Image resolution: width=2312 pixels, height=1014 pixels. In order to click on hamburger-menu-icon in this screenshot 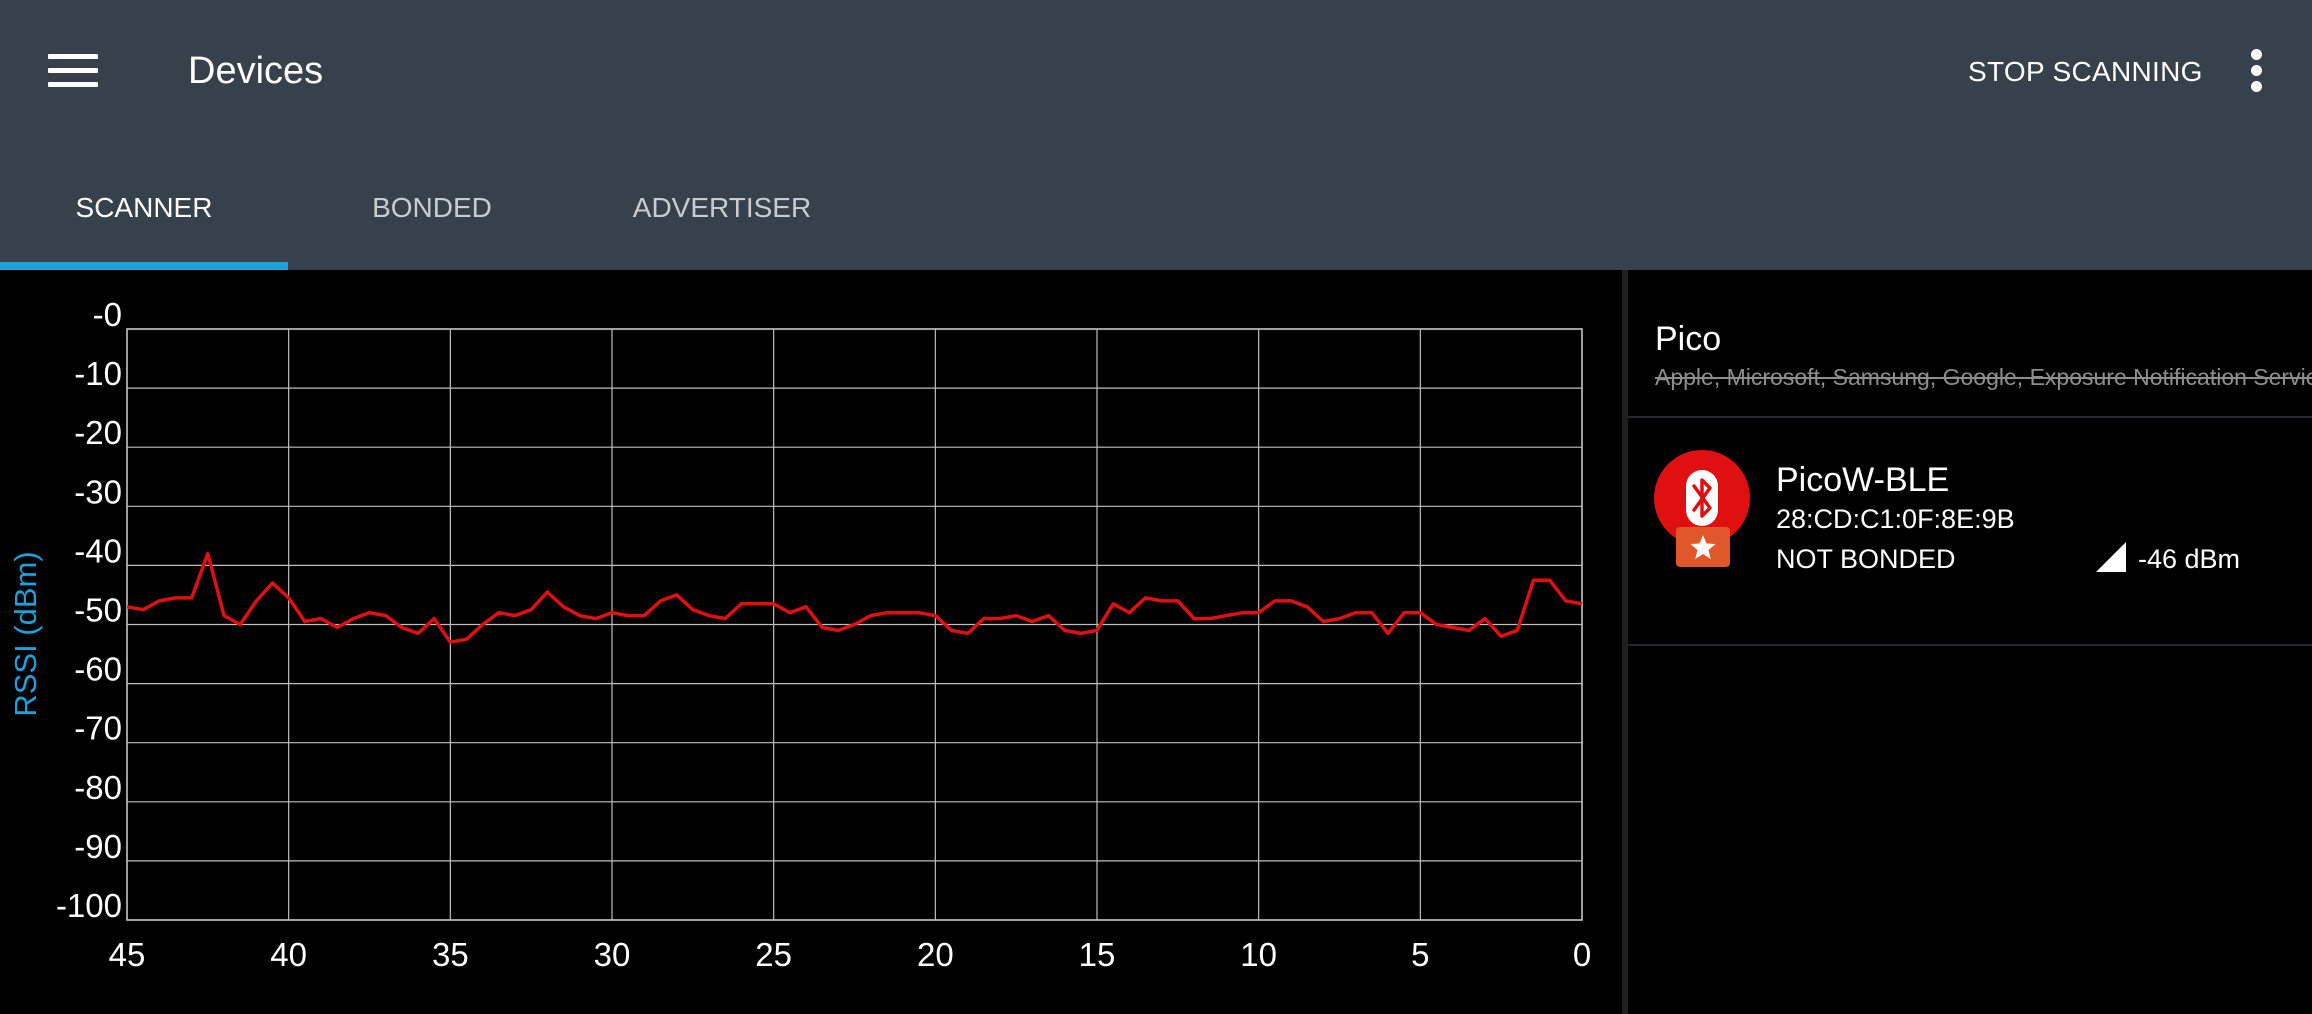, I will do `click(73, 71)`.